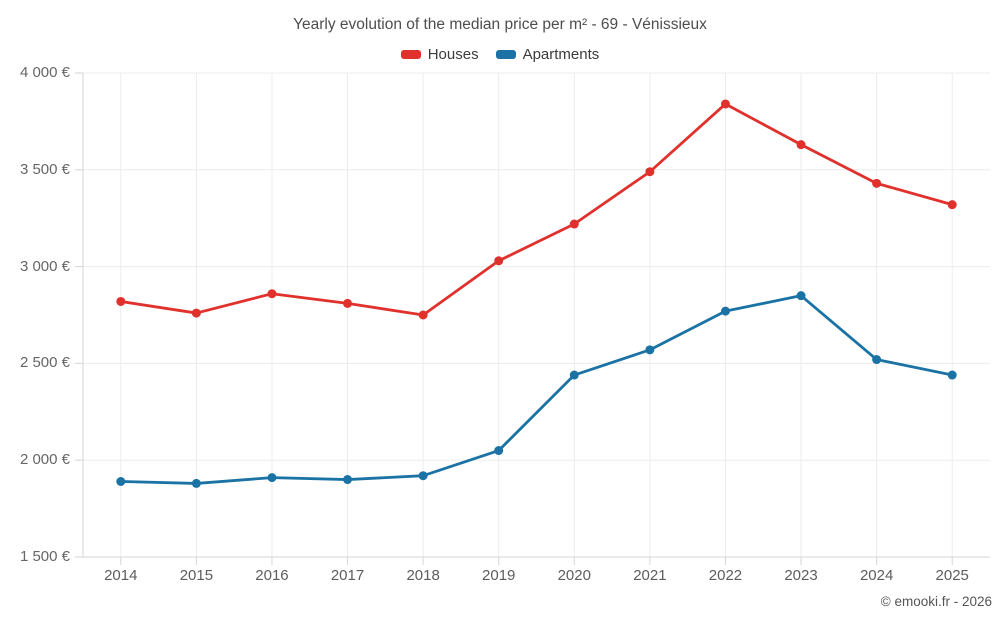 This screenshot has height=625, width=1000. Describe the element at coordinates (561, 54) in the screenshot. I see `apartments-legend-label: Apartments` at that location.